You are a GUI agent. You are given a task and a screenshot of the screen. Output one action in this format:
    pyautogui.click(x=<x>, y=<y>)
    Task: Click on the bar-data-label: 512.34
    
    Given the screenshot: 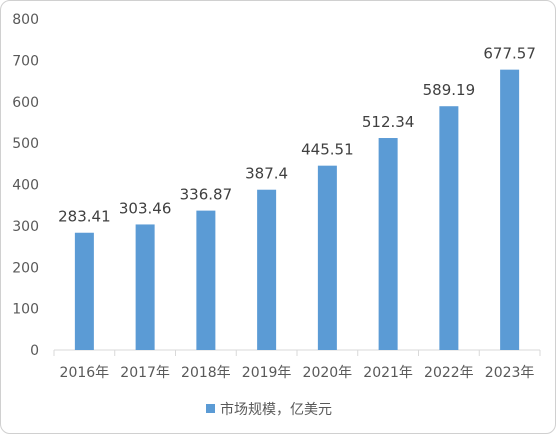 What is the action you would take?
    pyautogui.click(x=388, y=122)
    